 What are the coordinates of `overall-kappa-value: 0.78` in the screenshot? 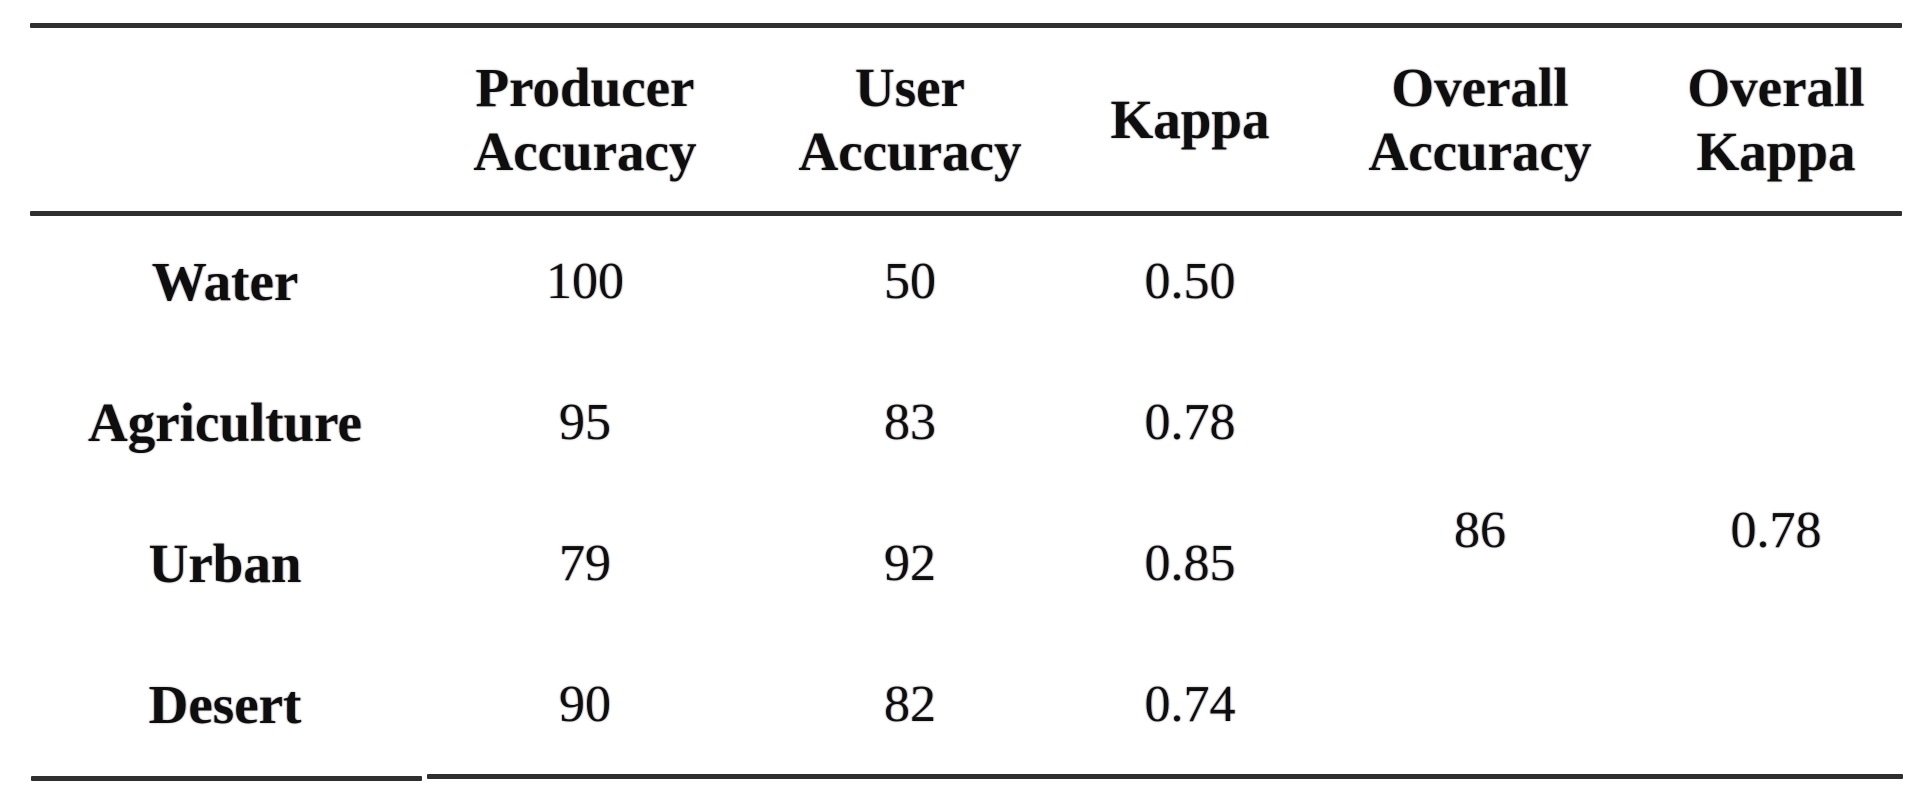 It's located at (1776, 530).